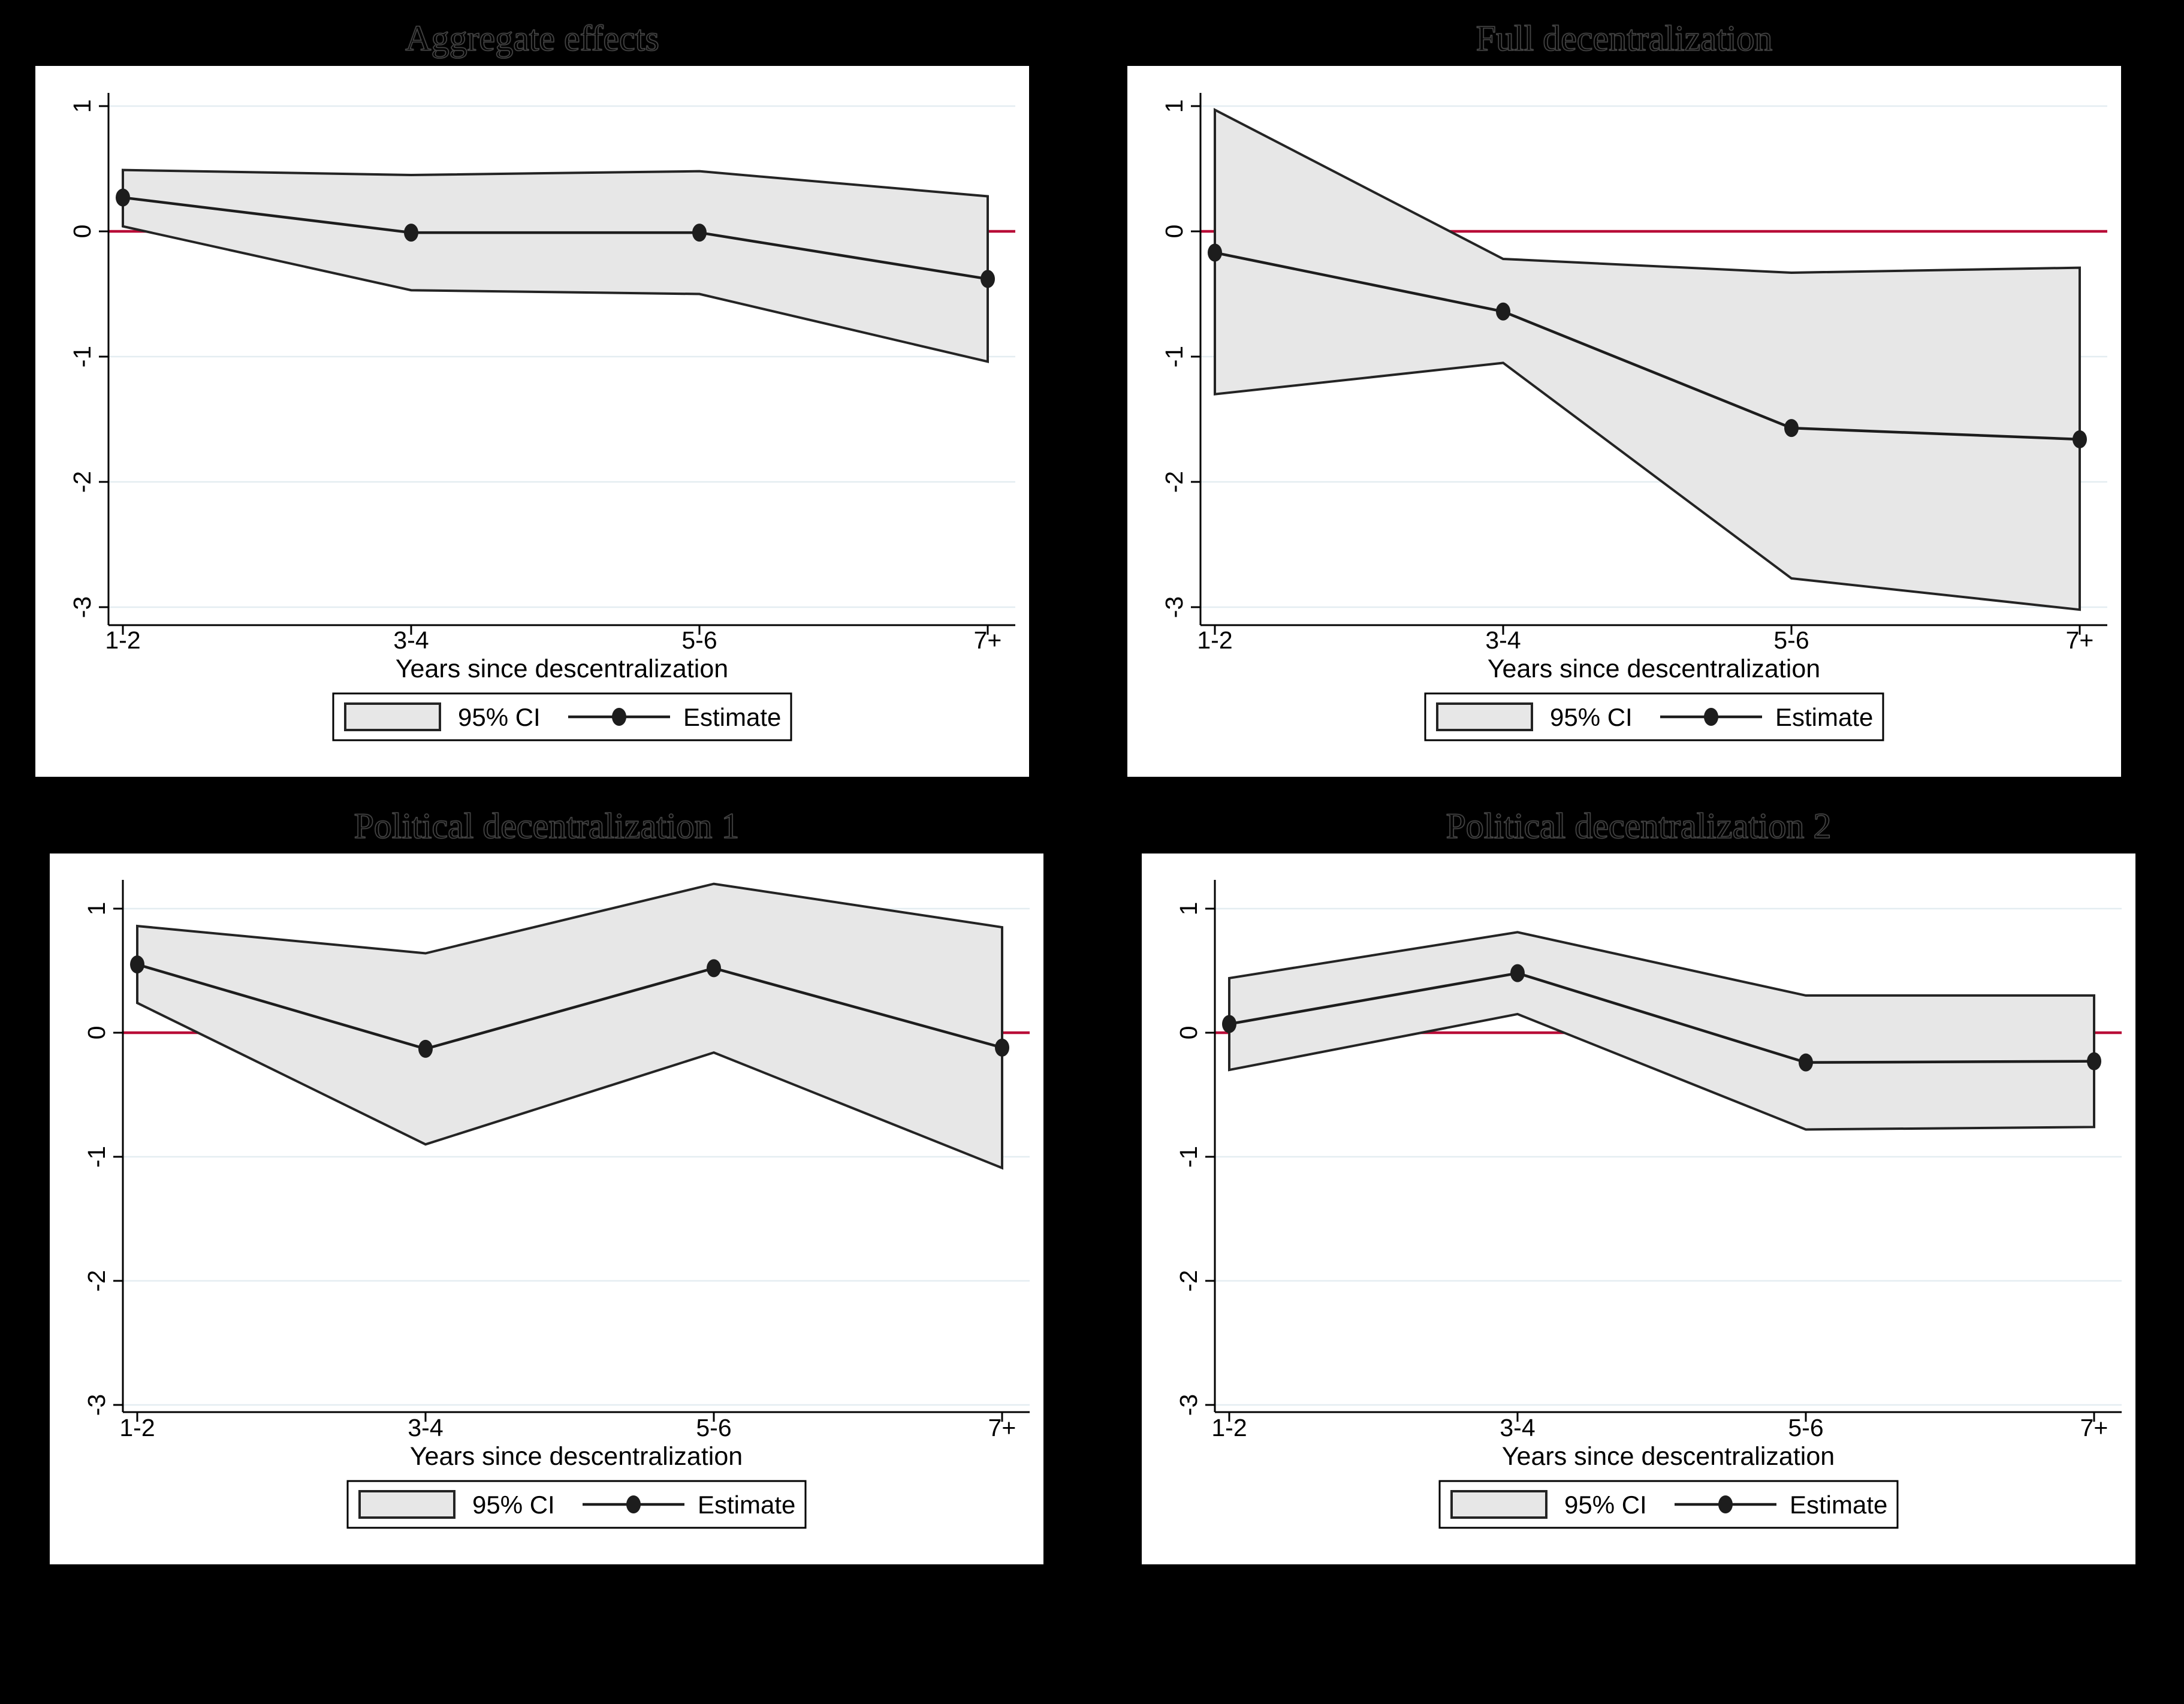 This screenshot has width=2184, height=1704. What do you see at coordinates (547, 826) in the screenshot?
I see `panel-3-title: Political decentralization 1` at bounding box center [547, 826].